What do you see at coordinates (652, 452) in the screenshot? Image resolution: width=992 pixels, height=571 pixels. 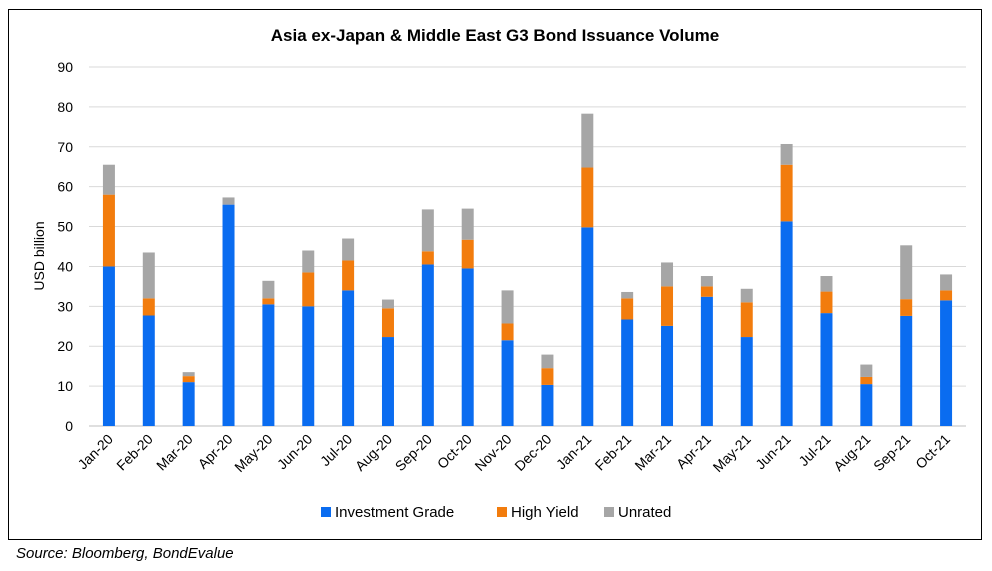 I see `x-tick-label: Mar-21` at bounding box center [652, 452].